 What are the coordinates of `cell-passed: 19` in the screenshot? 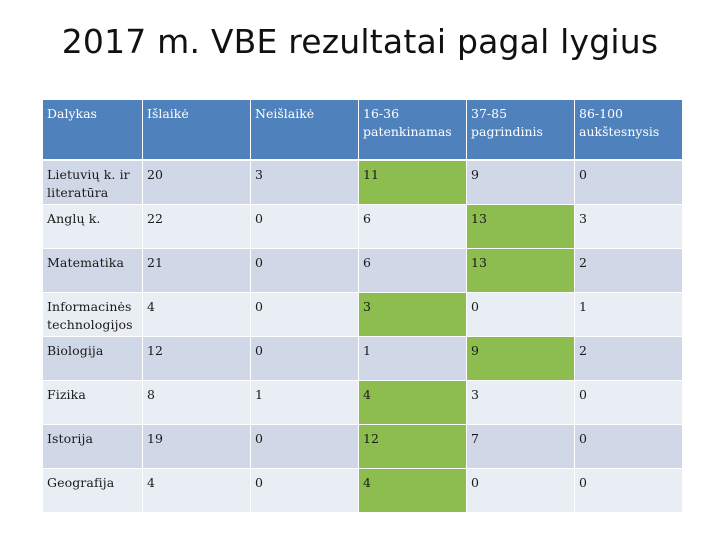 It's located at (197, 447).